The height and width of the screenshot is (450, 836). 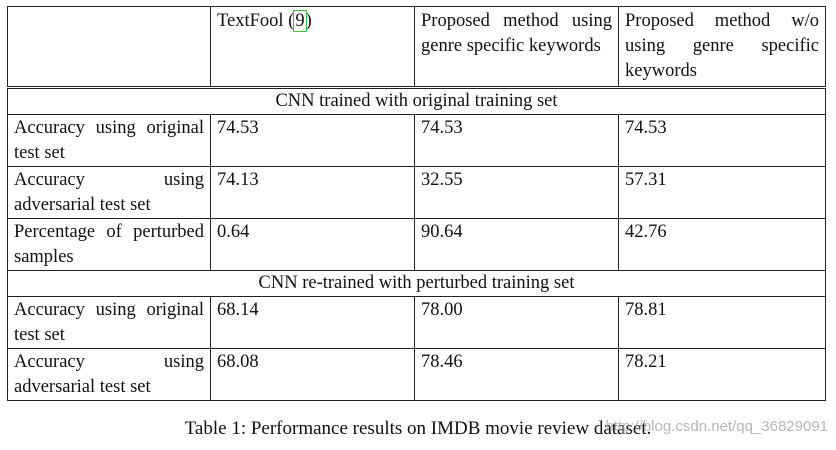 I want to click on table-cell: 78.81, so click(x=722, y=322).